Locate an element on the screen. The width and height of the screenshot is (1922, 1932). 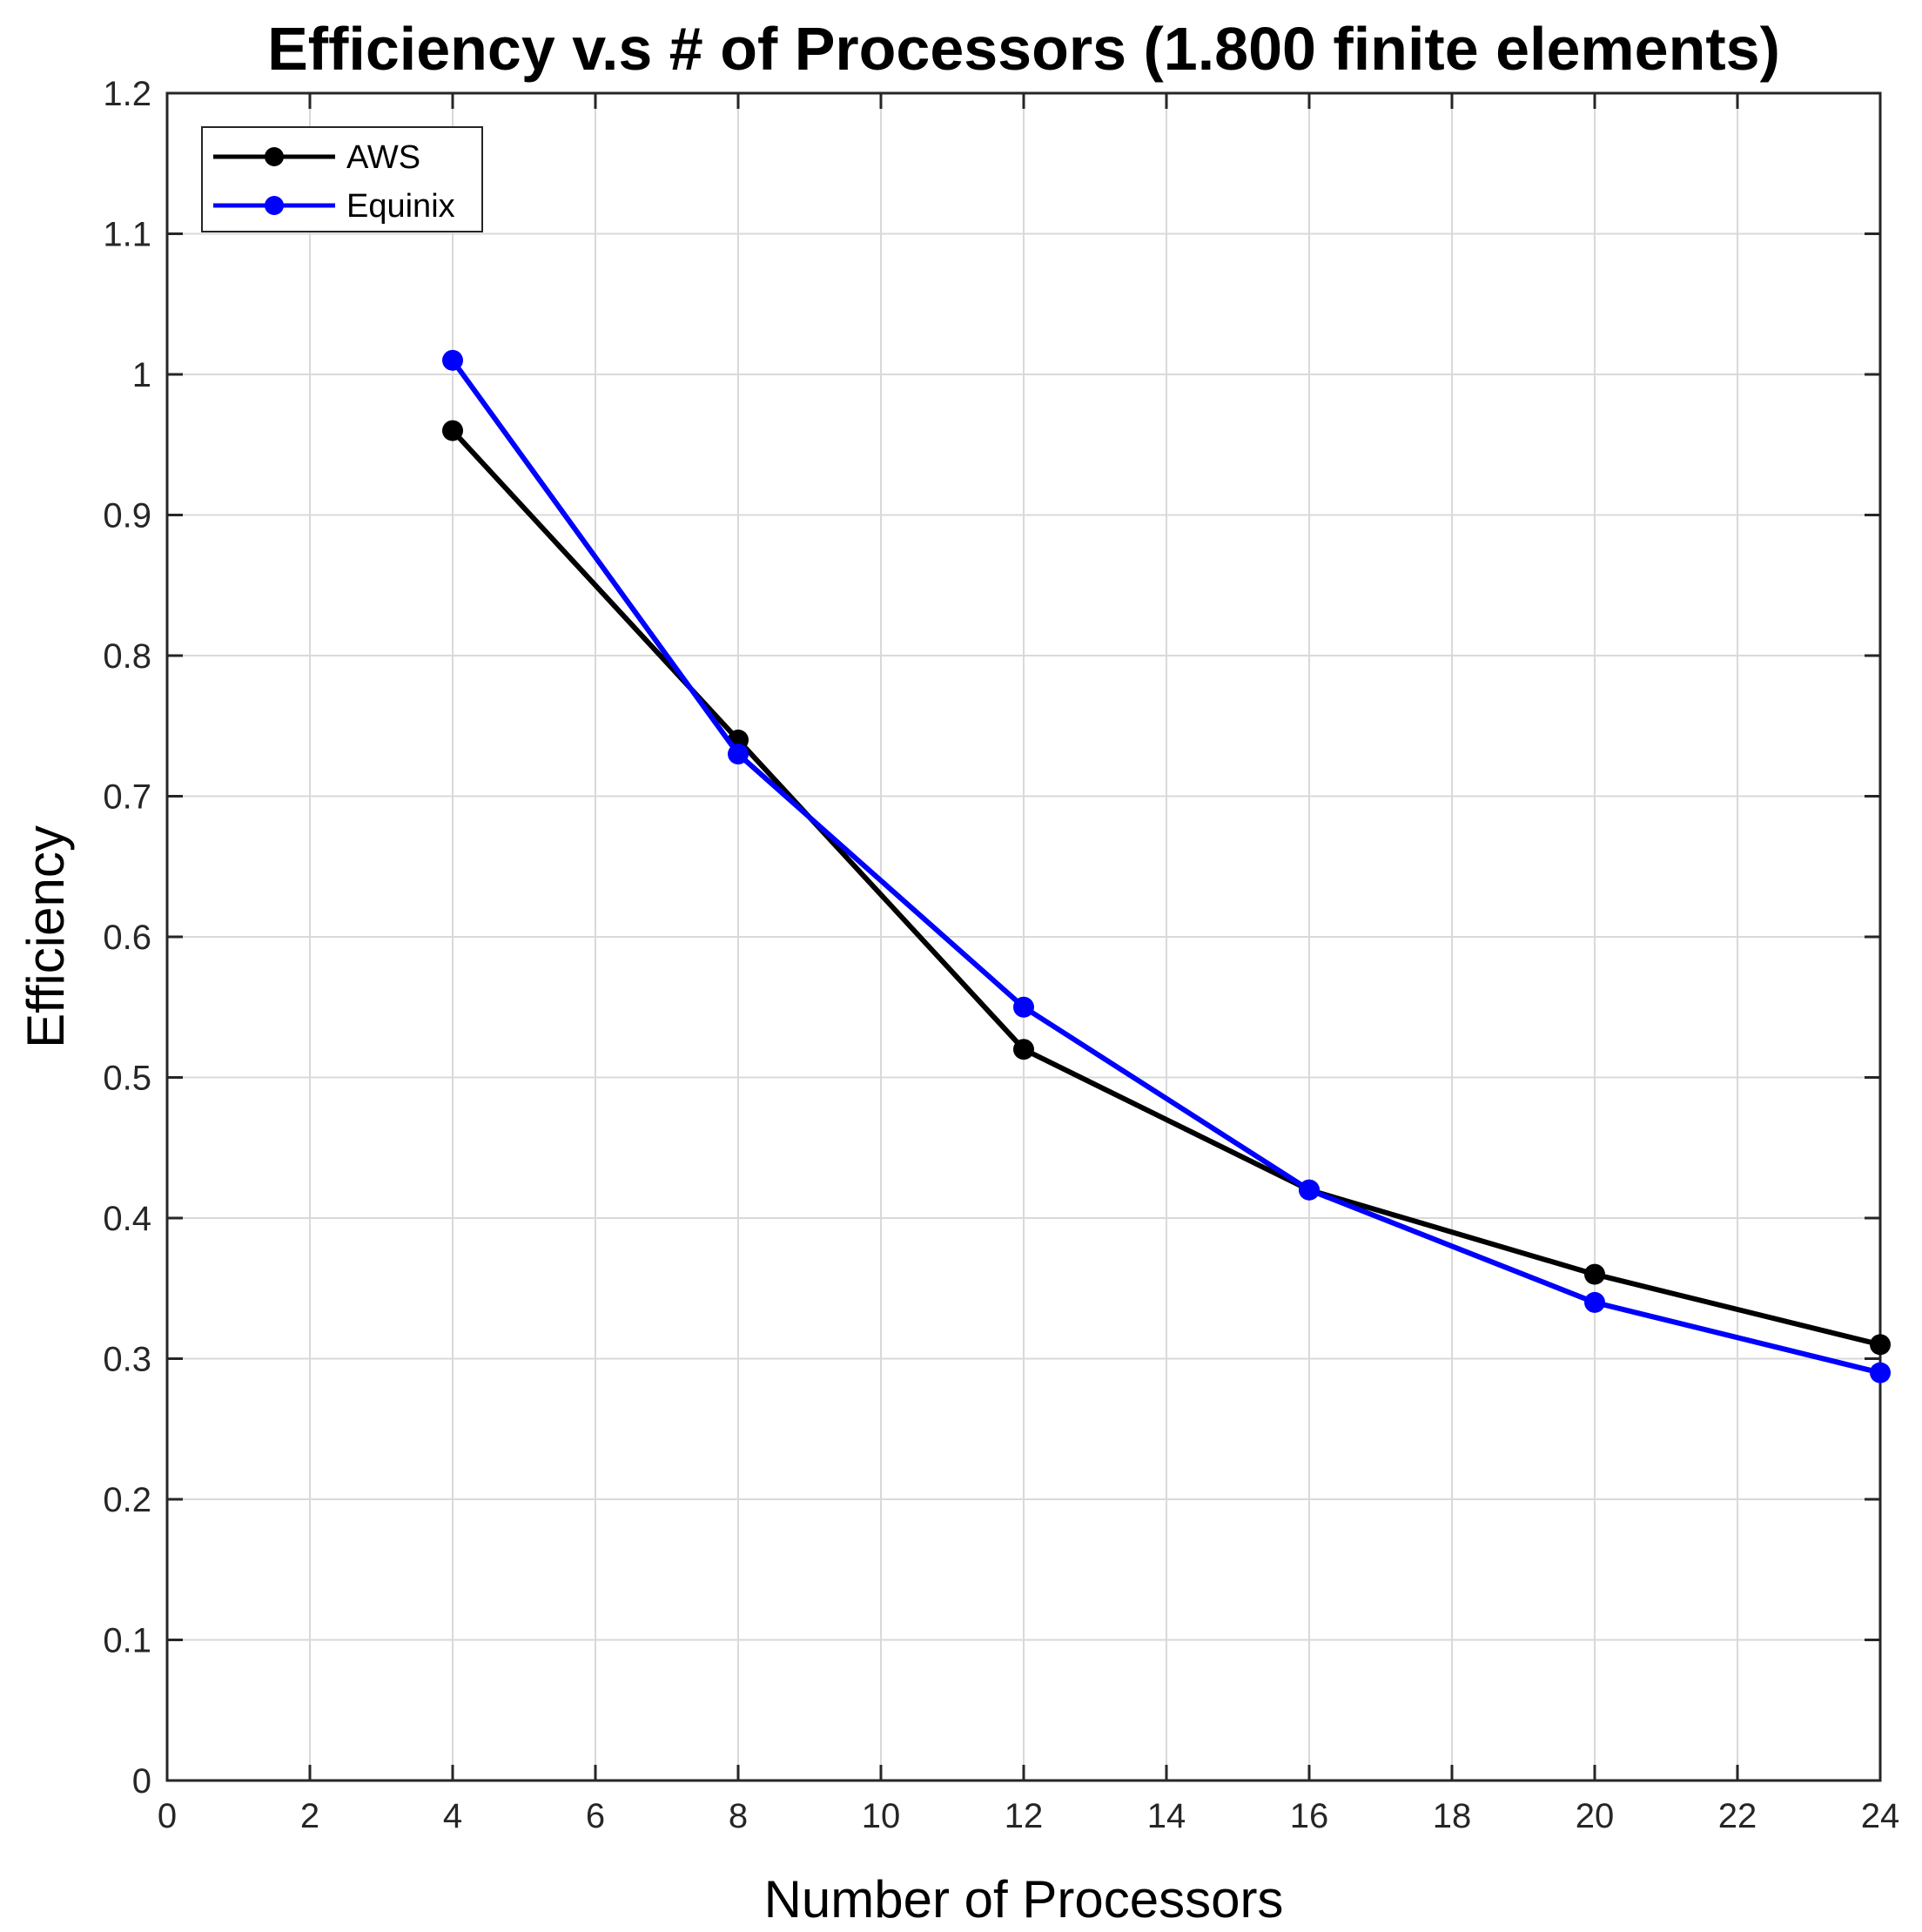
y-tick-label: 1.2 is located at coordinates (127, 94).